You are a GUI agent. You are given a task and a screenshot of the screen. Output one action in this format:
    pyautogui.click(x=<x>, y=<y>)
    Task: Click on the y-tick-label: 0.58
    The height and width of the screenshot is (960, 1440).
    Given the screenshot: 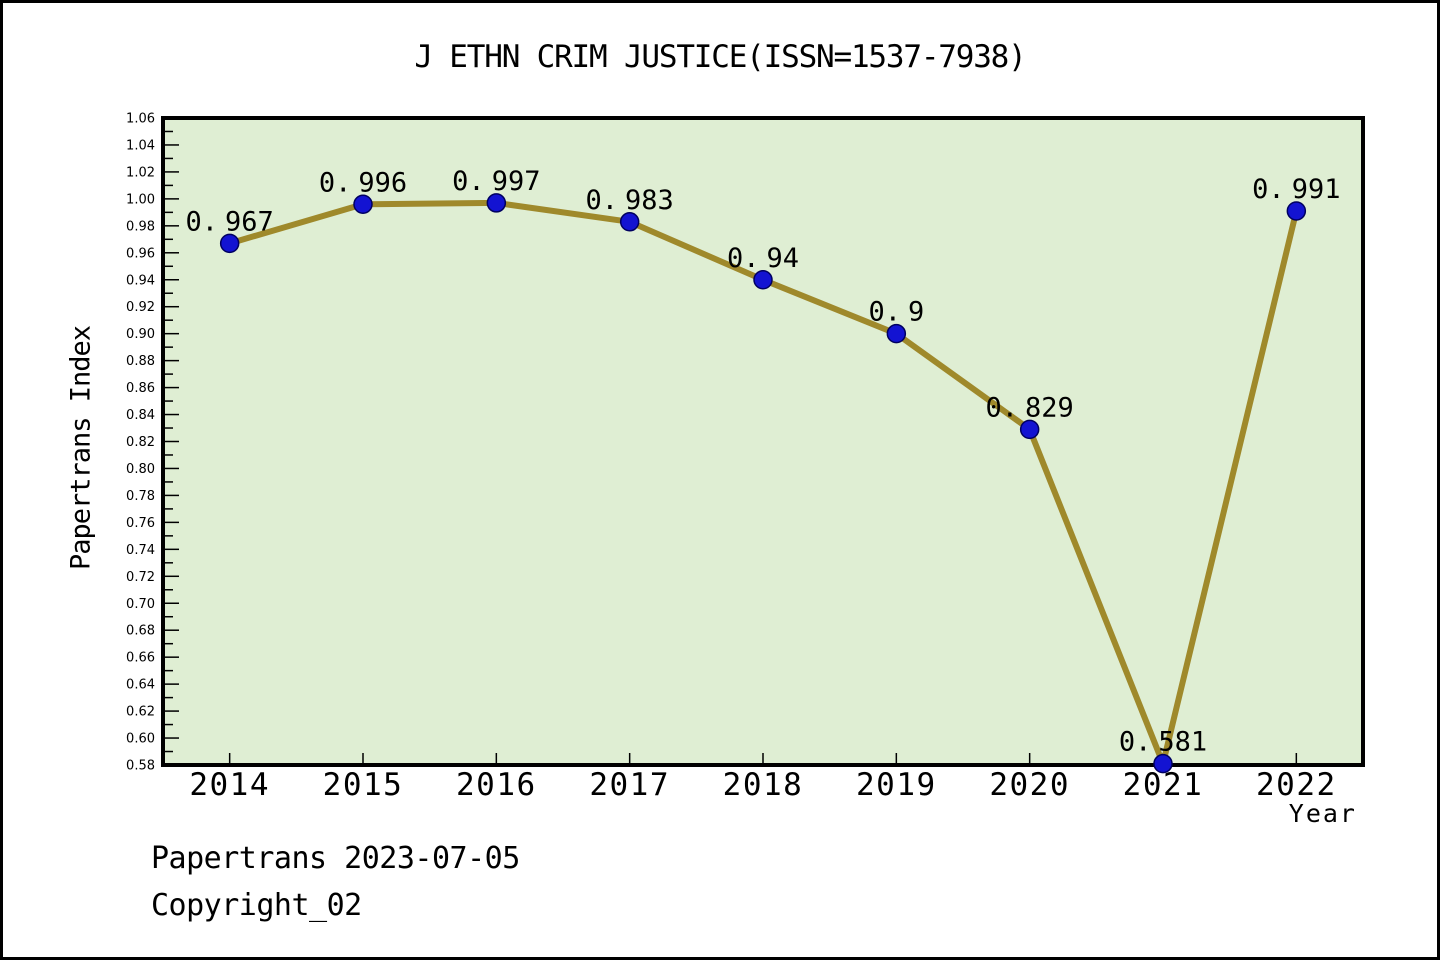 What is the action you would take?
    pyautogui.click(x=140, y=766)
    